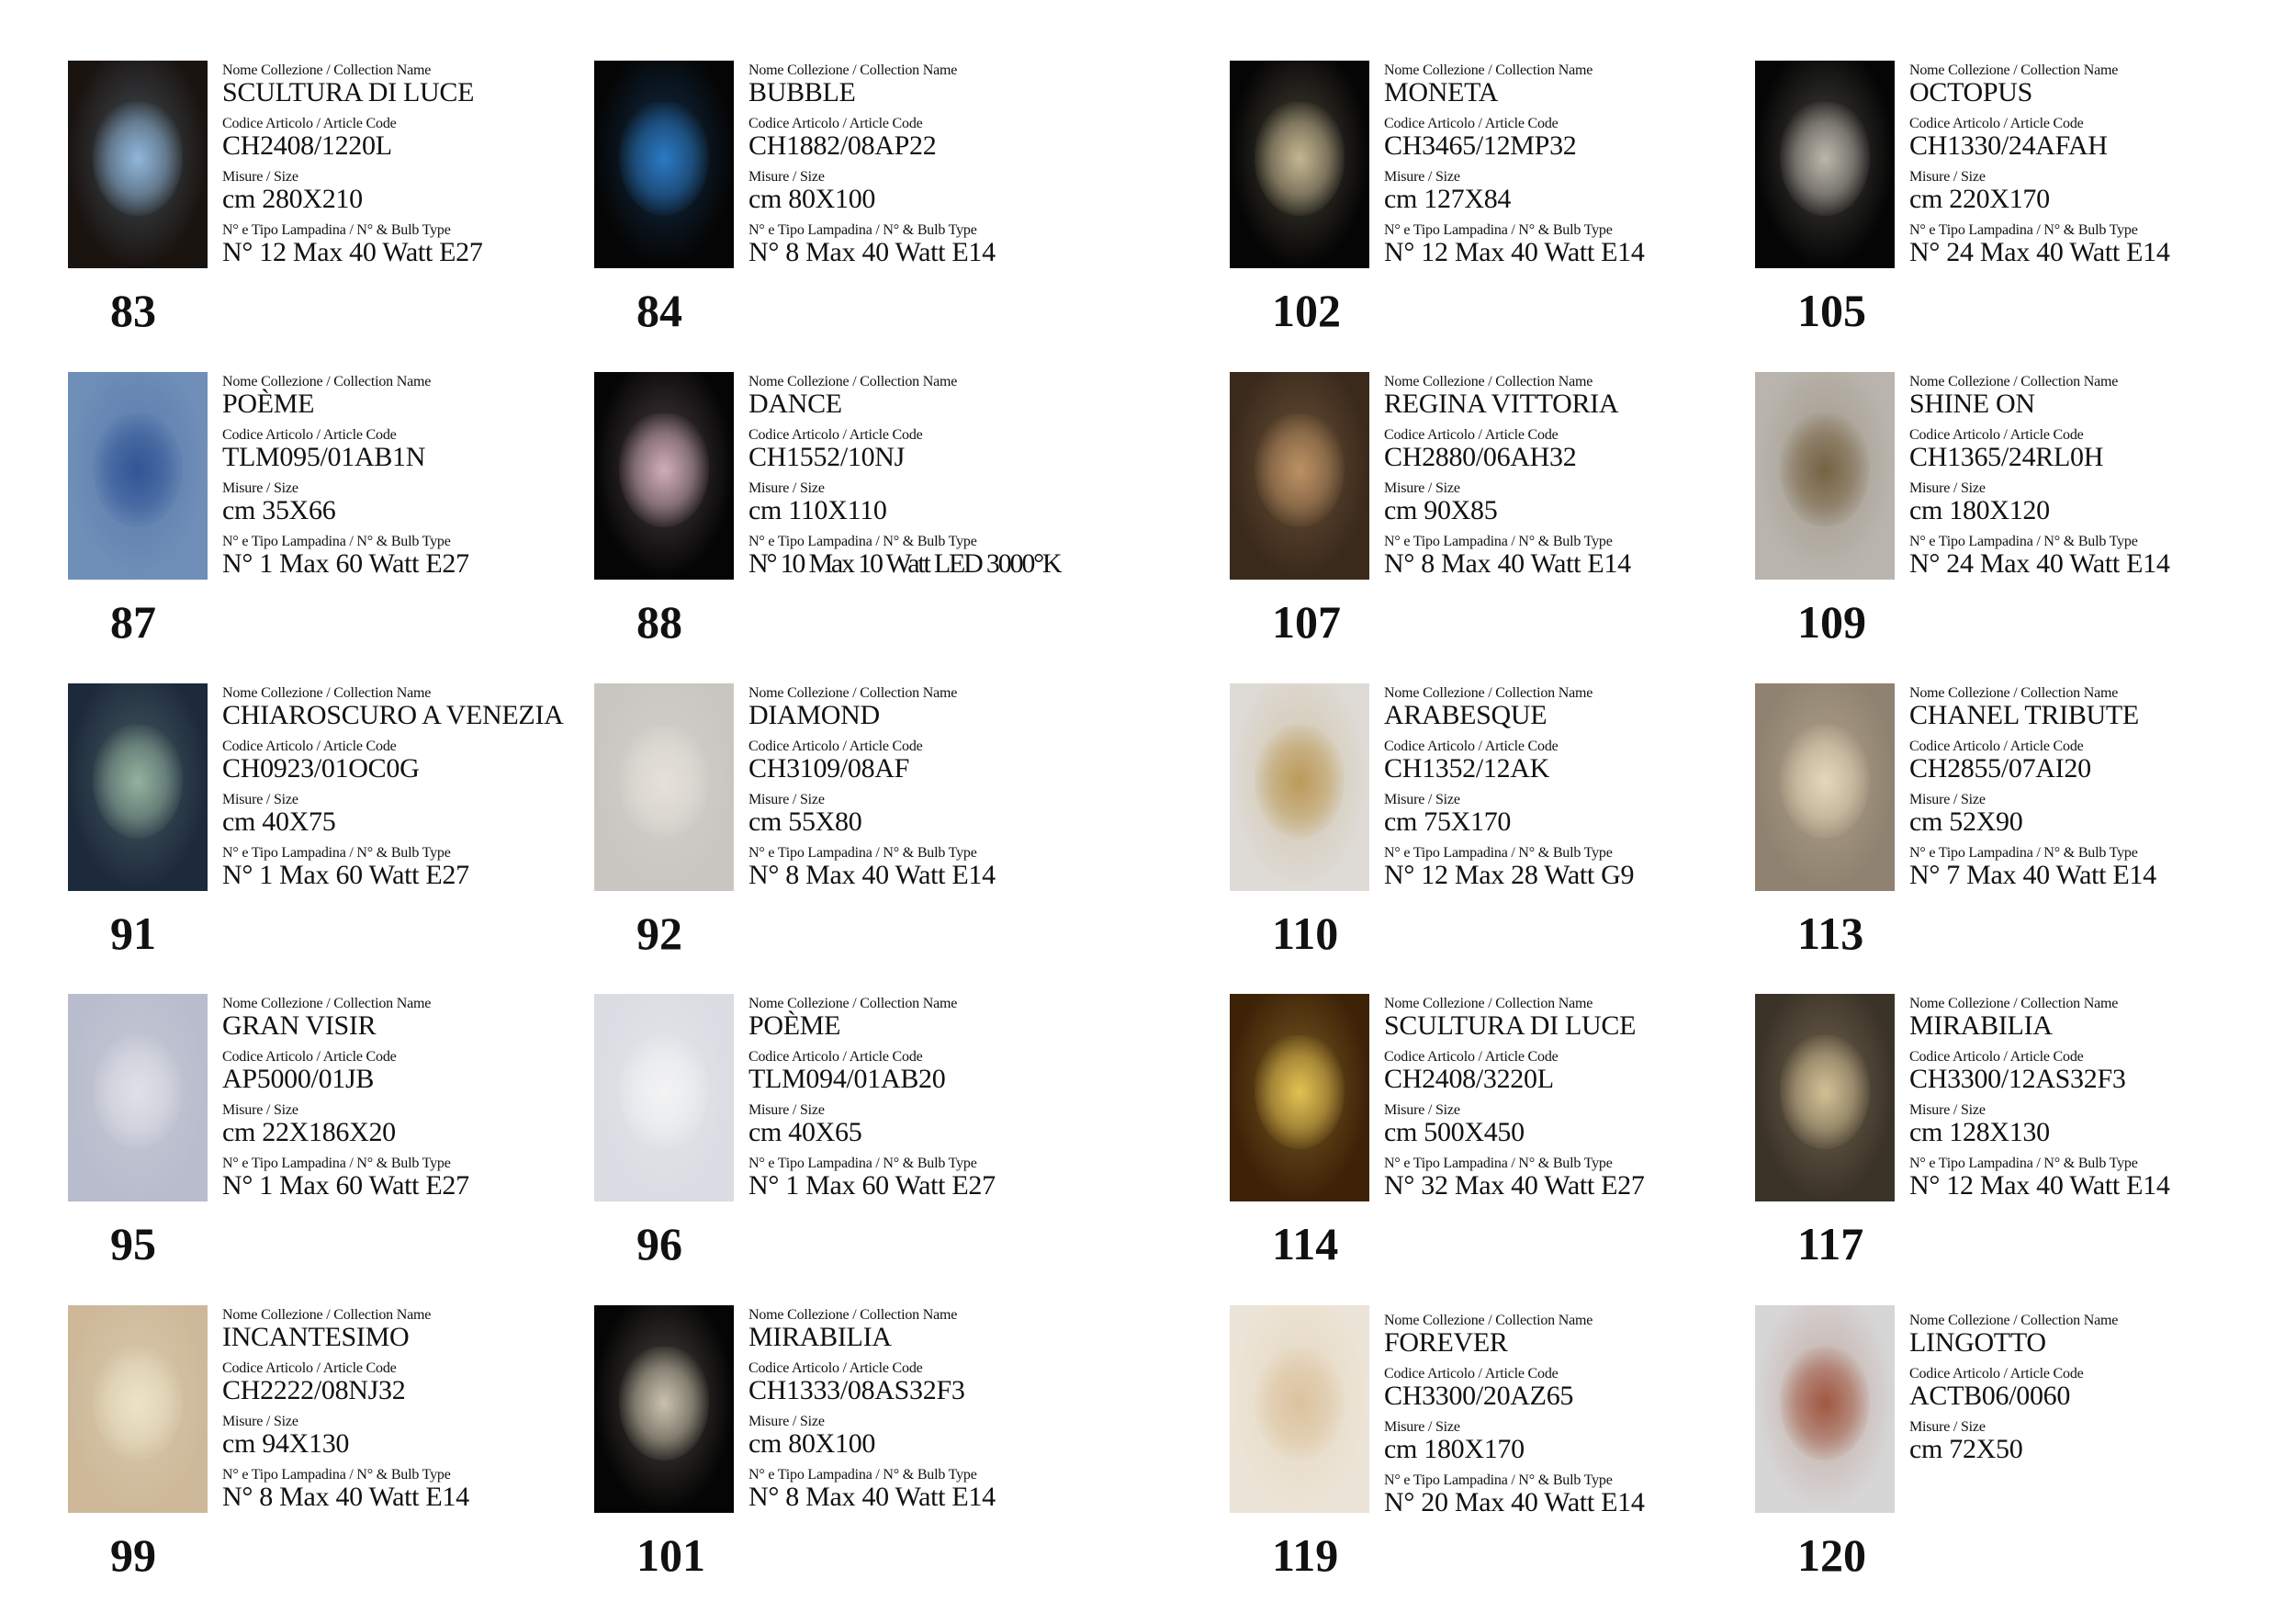 The height and width of the screenshot is (1624, 2296). I want to click on article-code: CH1552/10NJ, so click(827, 457).